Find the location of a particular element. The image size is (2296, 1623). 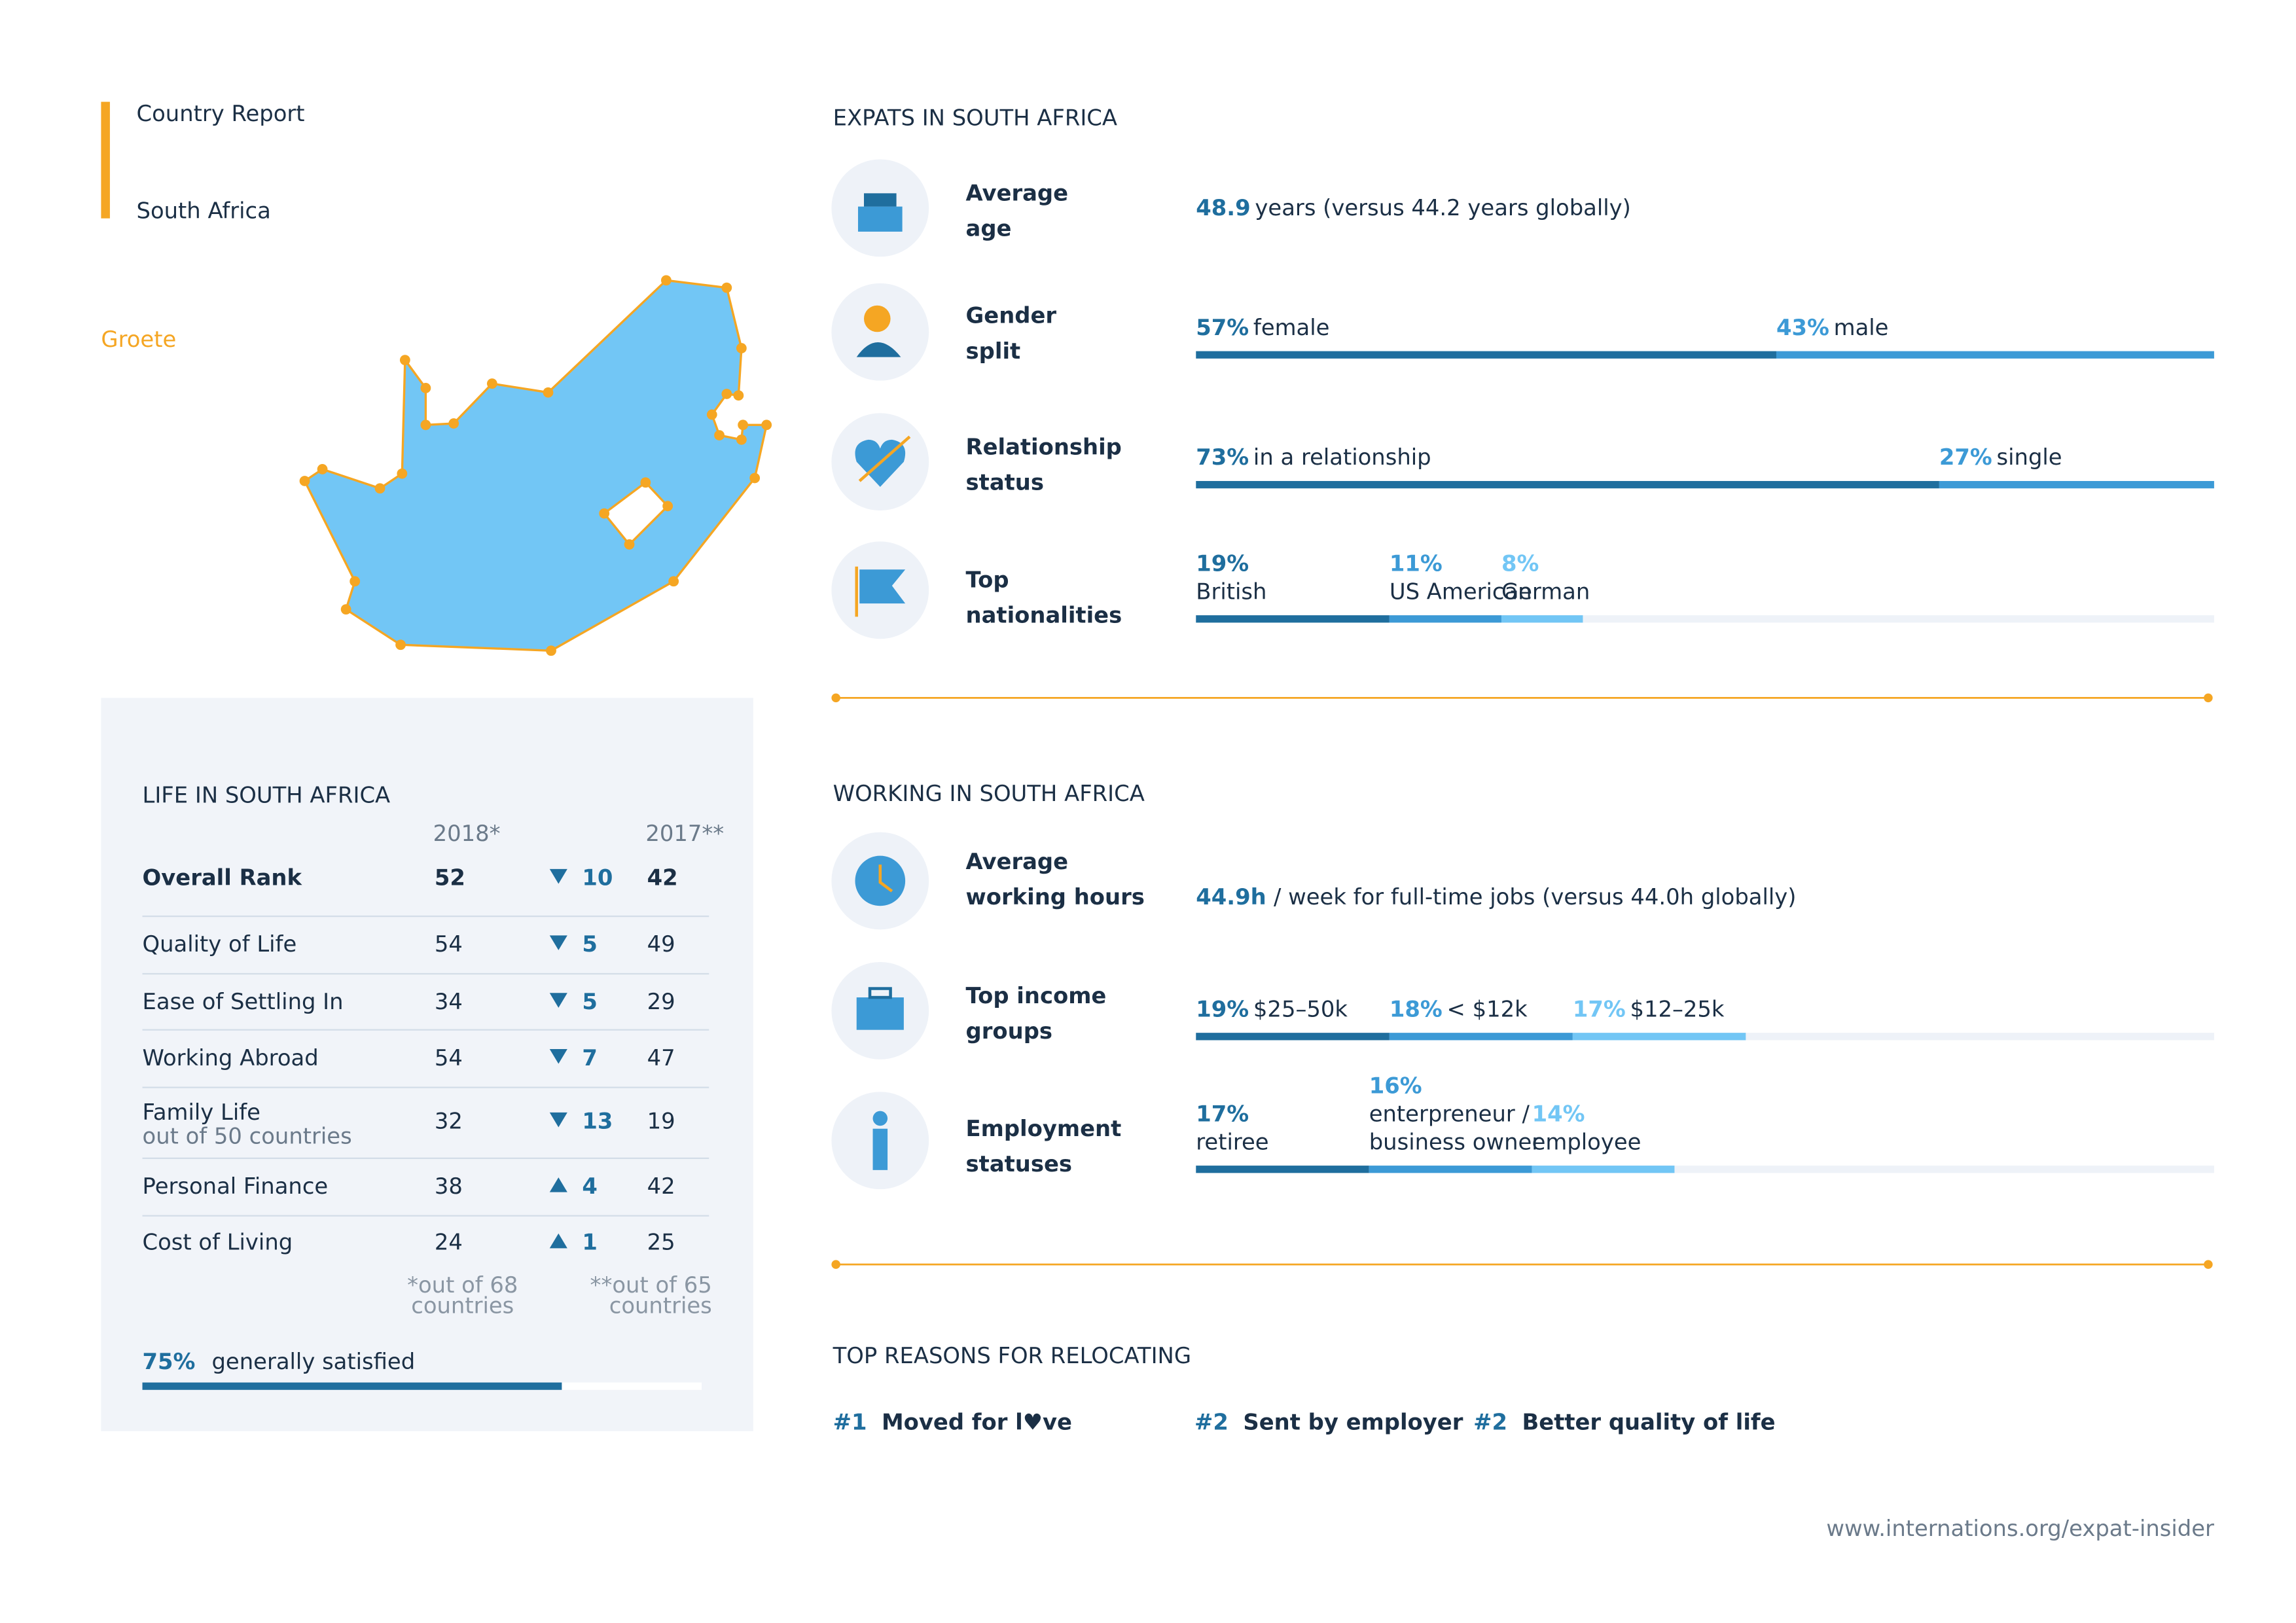

segment-name: in a relationship is located at coordinates (1342, 457).